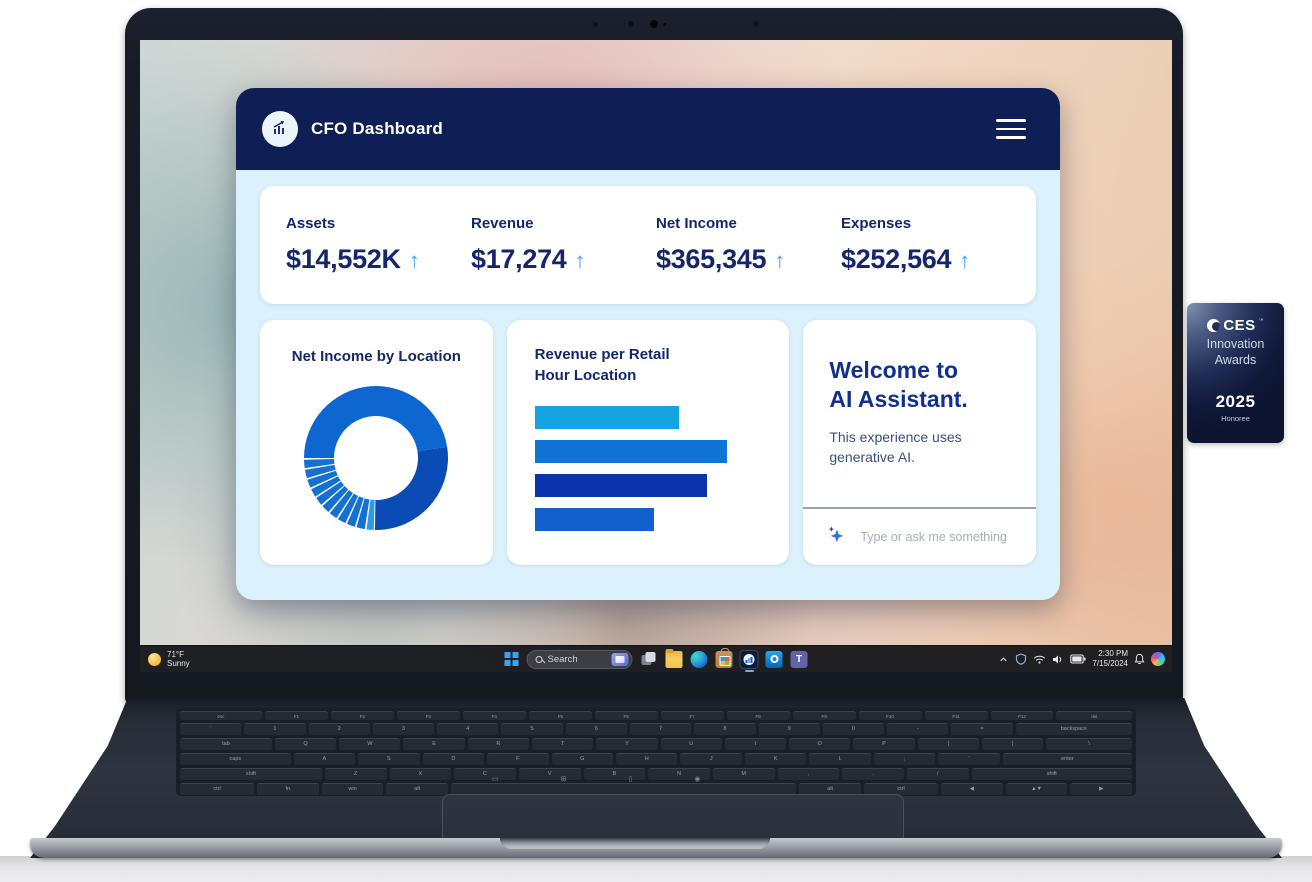  I want to click on tray-date: 7/15/2024, so click(1110, 663).